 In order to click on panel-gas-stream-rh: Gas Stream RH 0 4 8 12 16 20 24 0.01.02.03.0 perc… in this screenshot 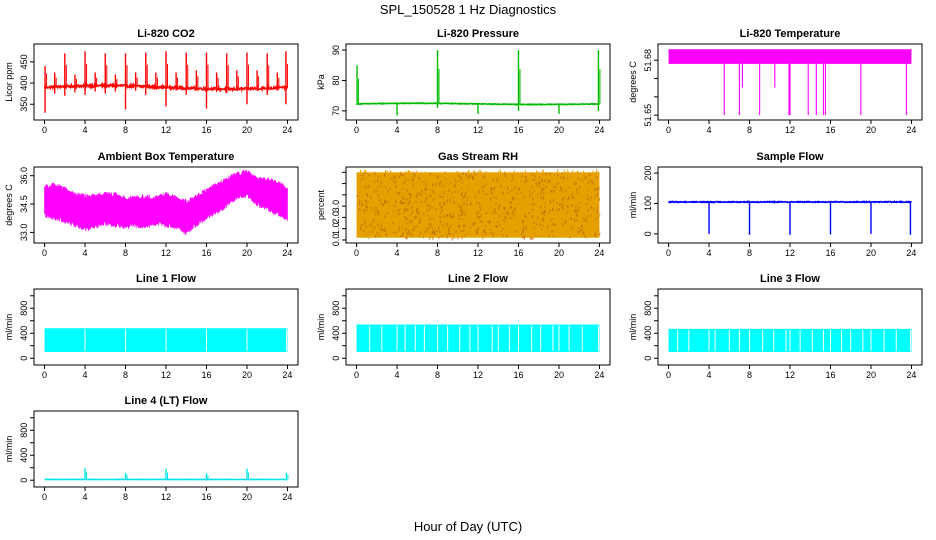, I will do `click(463, 204)`.